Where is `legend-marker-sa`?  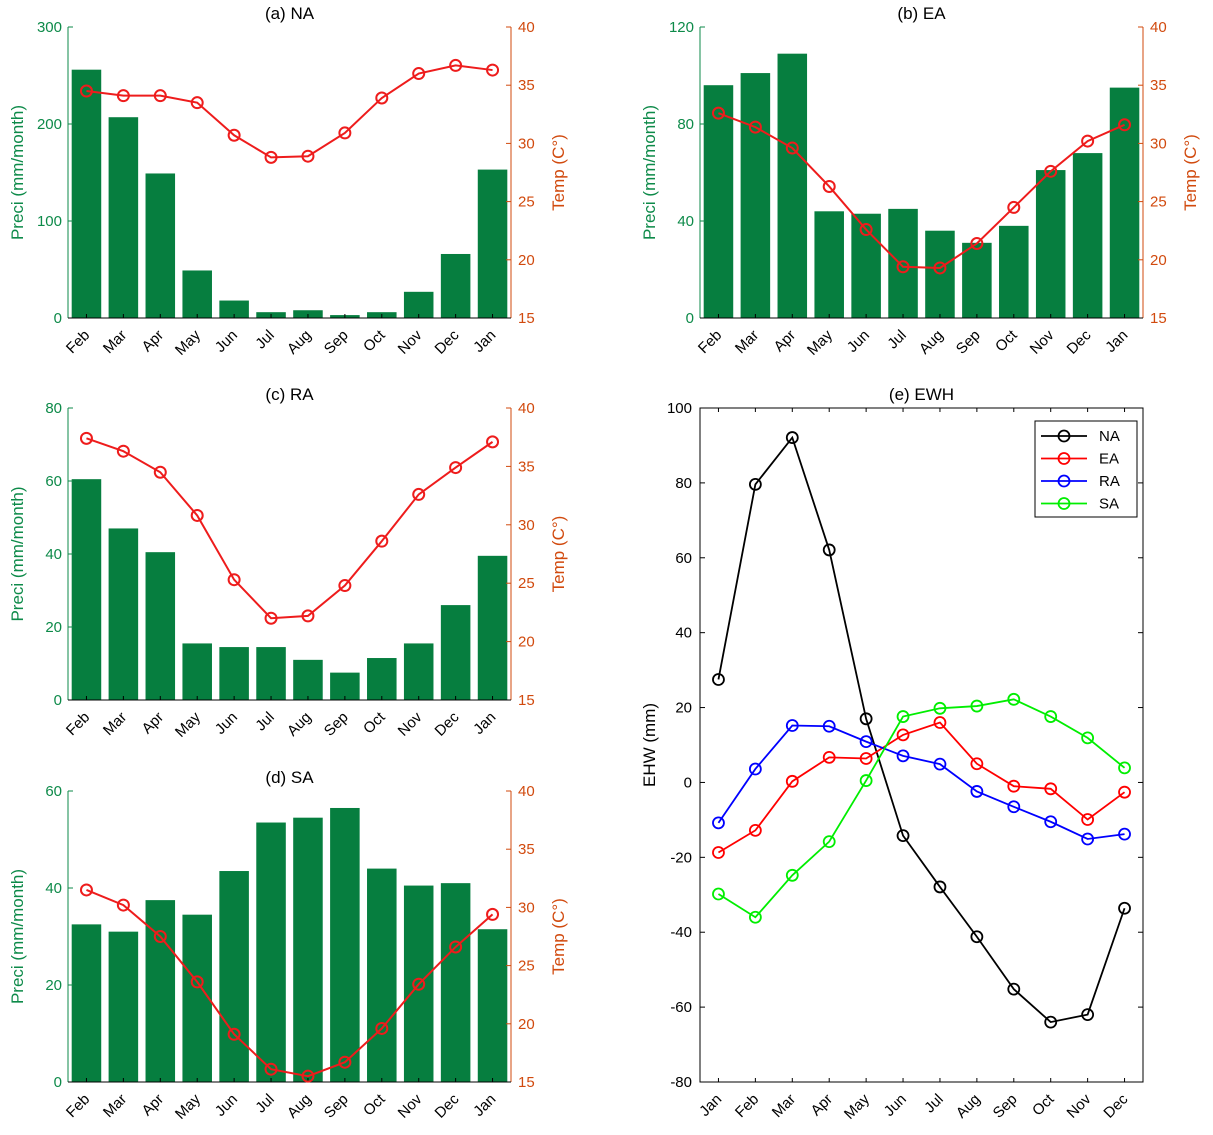
legend-marker-sa is located at coordinates (1064, 503).